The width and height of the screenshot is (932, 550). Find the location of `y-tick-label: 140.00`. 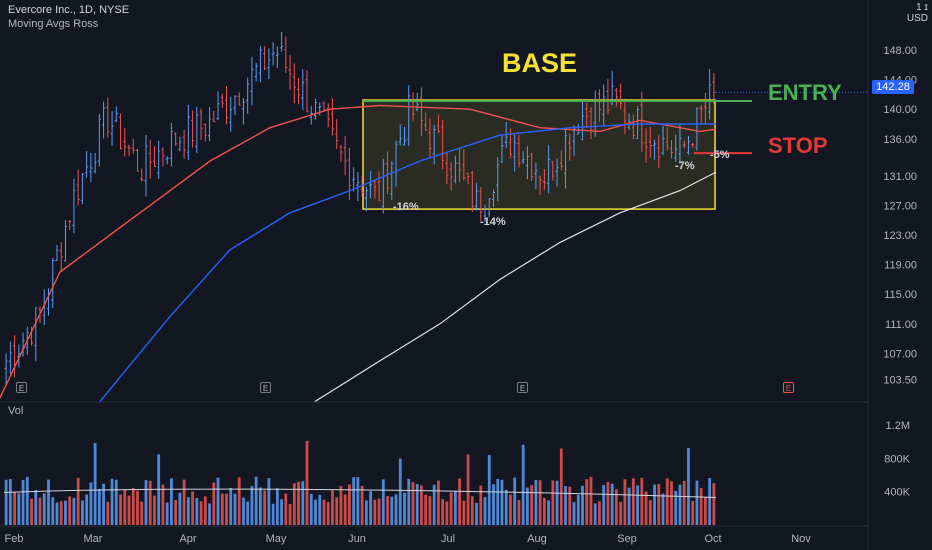

y-tick-label: 140.00 is located at coordinates (900, 110).